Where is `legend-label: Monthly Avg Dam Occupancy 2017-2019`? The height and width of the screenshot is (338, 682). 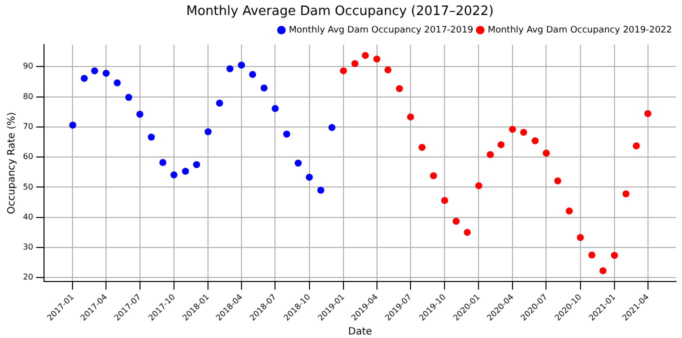 legend-label: Monthly Avg Dam Occupancy 2017-2019 is located at coordinates (381, 30).